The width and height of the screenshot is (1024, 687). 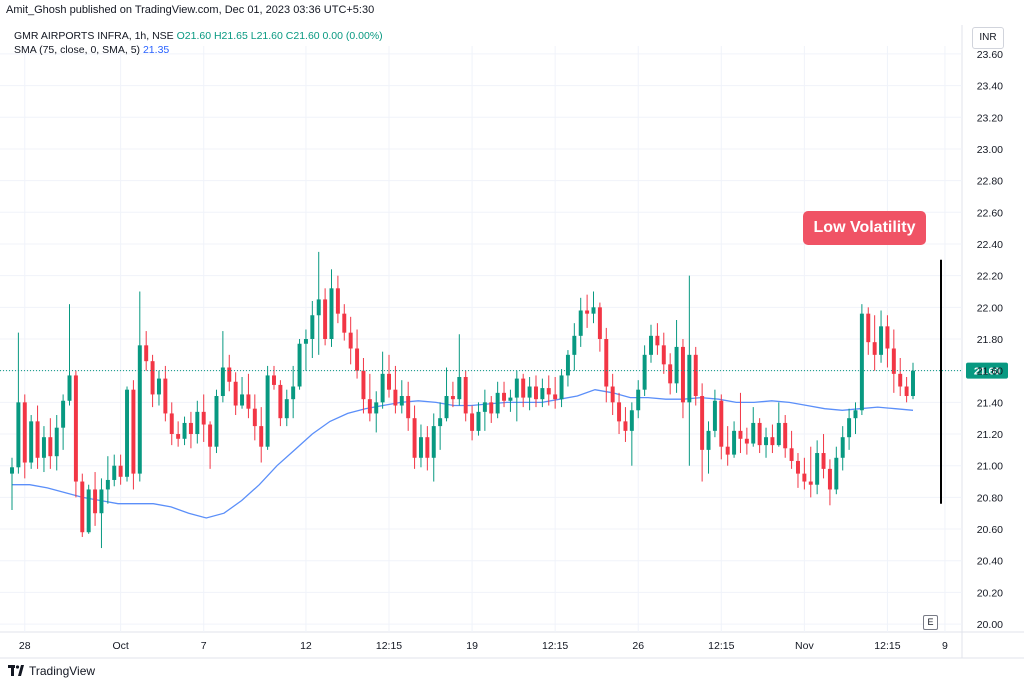 I want to click on y-tick-label: 22.40, so click(x=990, y=245).